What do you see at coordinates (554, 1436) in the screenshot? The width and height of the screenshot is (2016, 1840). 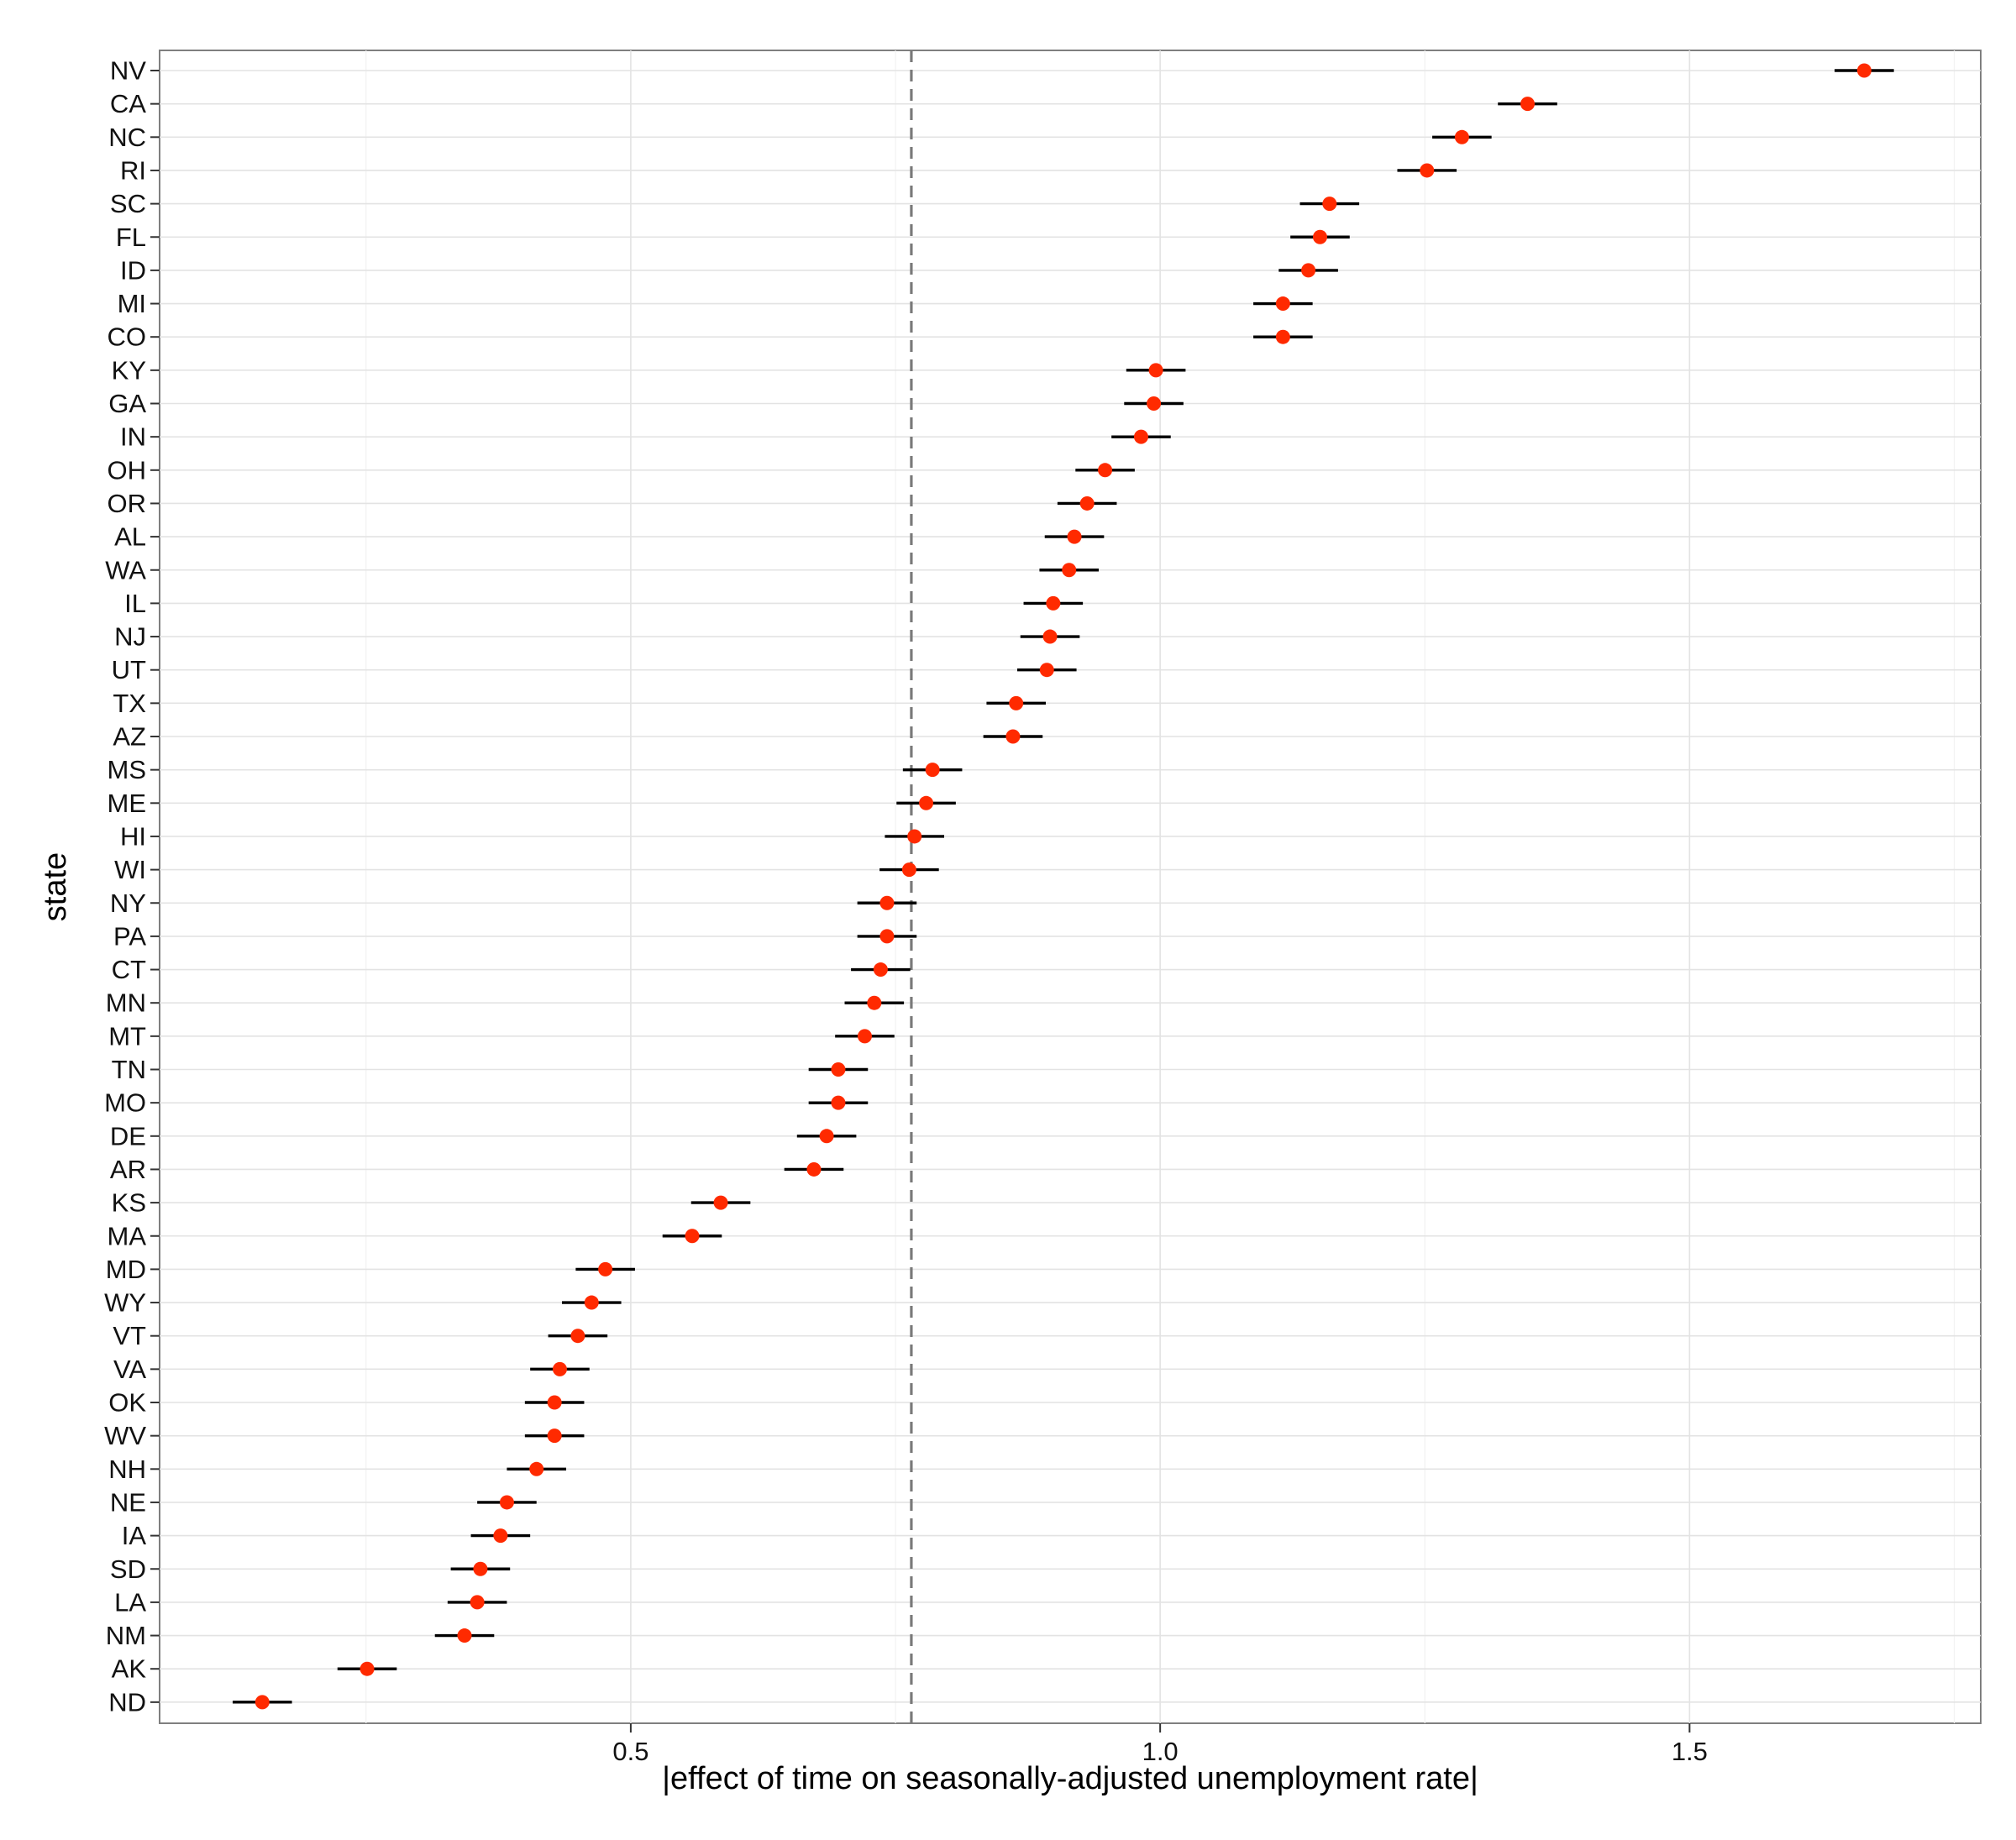 I see `point-wv` at bounding box center [554, 1436].